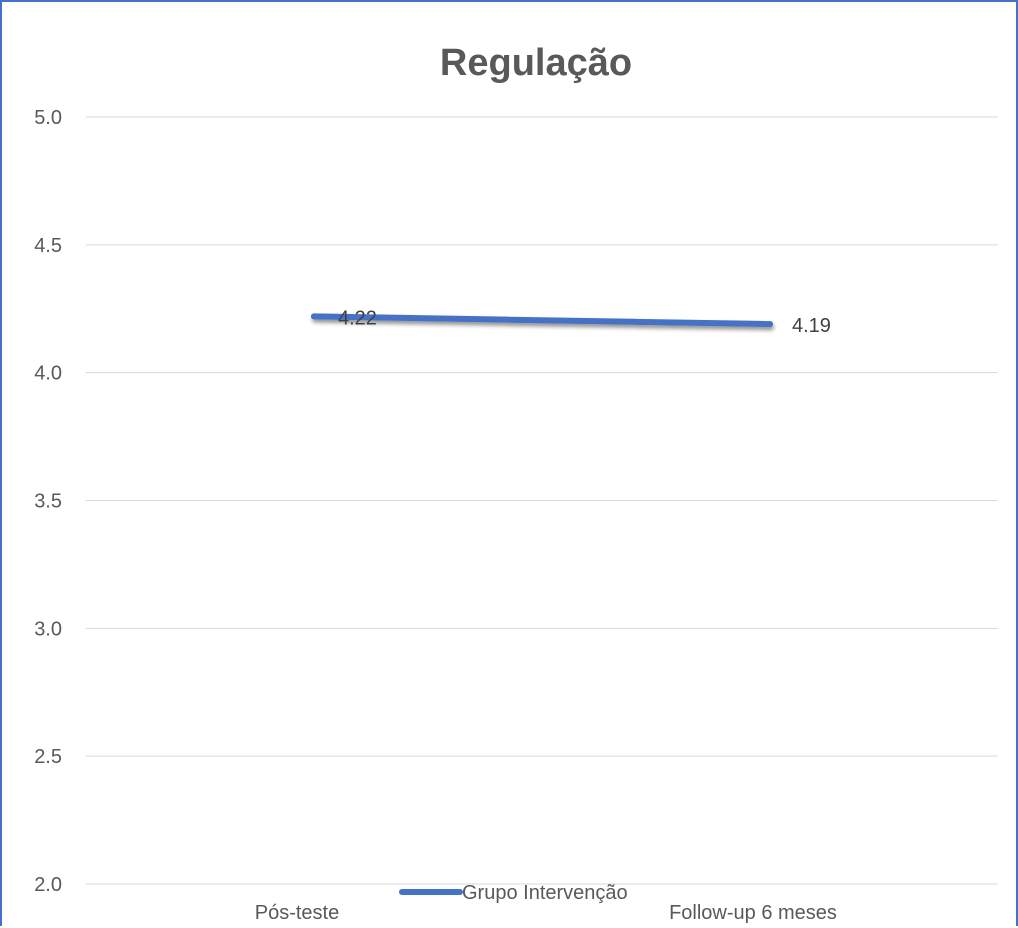 The width and height of the screenshot is (1018, 928). What do you see at coordinates (48, 118) in the screenshot?
I see `y-tick-label: 5.0` at bounding box center [48, 118].